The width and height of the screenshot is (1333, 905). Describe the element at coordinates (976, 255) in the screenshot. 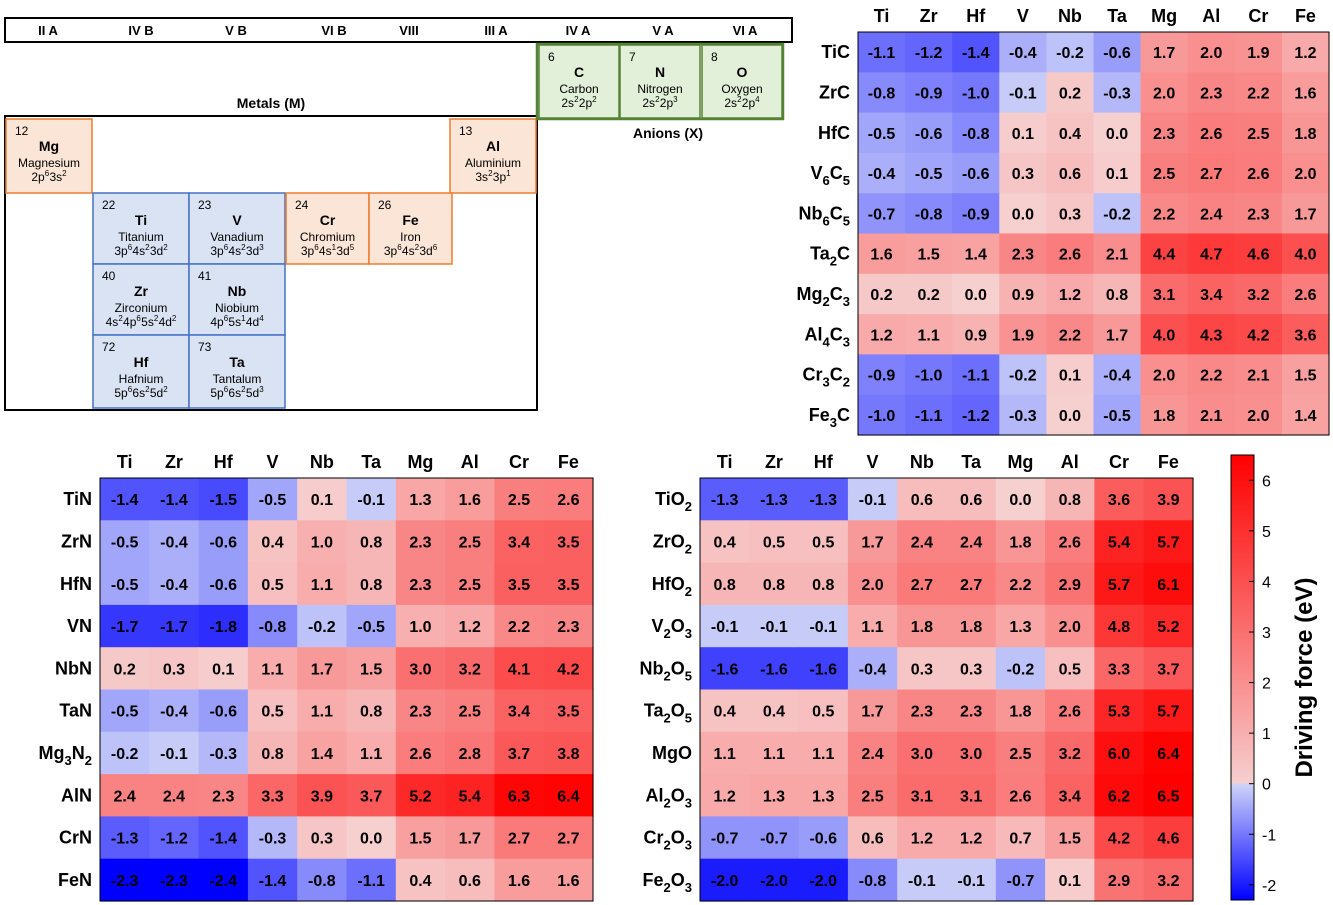

I see `value-label: 1.4` at that location.